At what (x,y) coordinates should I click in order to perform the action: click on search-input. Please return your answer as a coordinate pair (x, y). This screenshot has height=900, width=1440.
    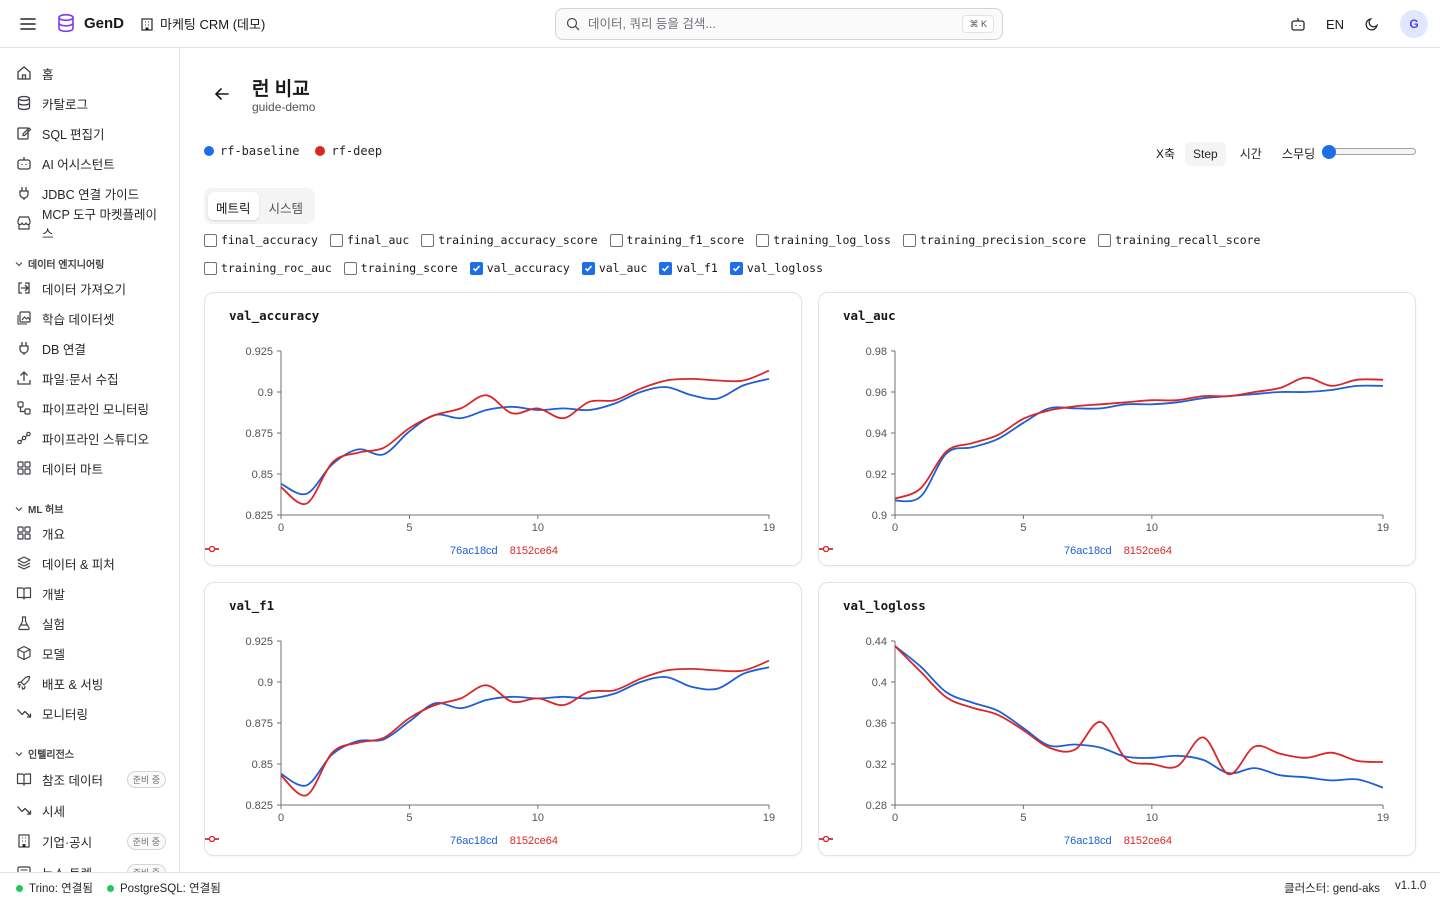
    Looking at the image, I should click on (795, 24).